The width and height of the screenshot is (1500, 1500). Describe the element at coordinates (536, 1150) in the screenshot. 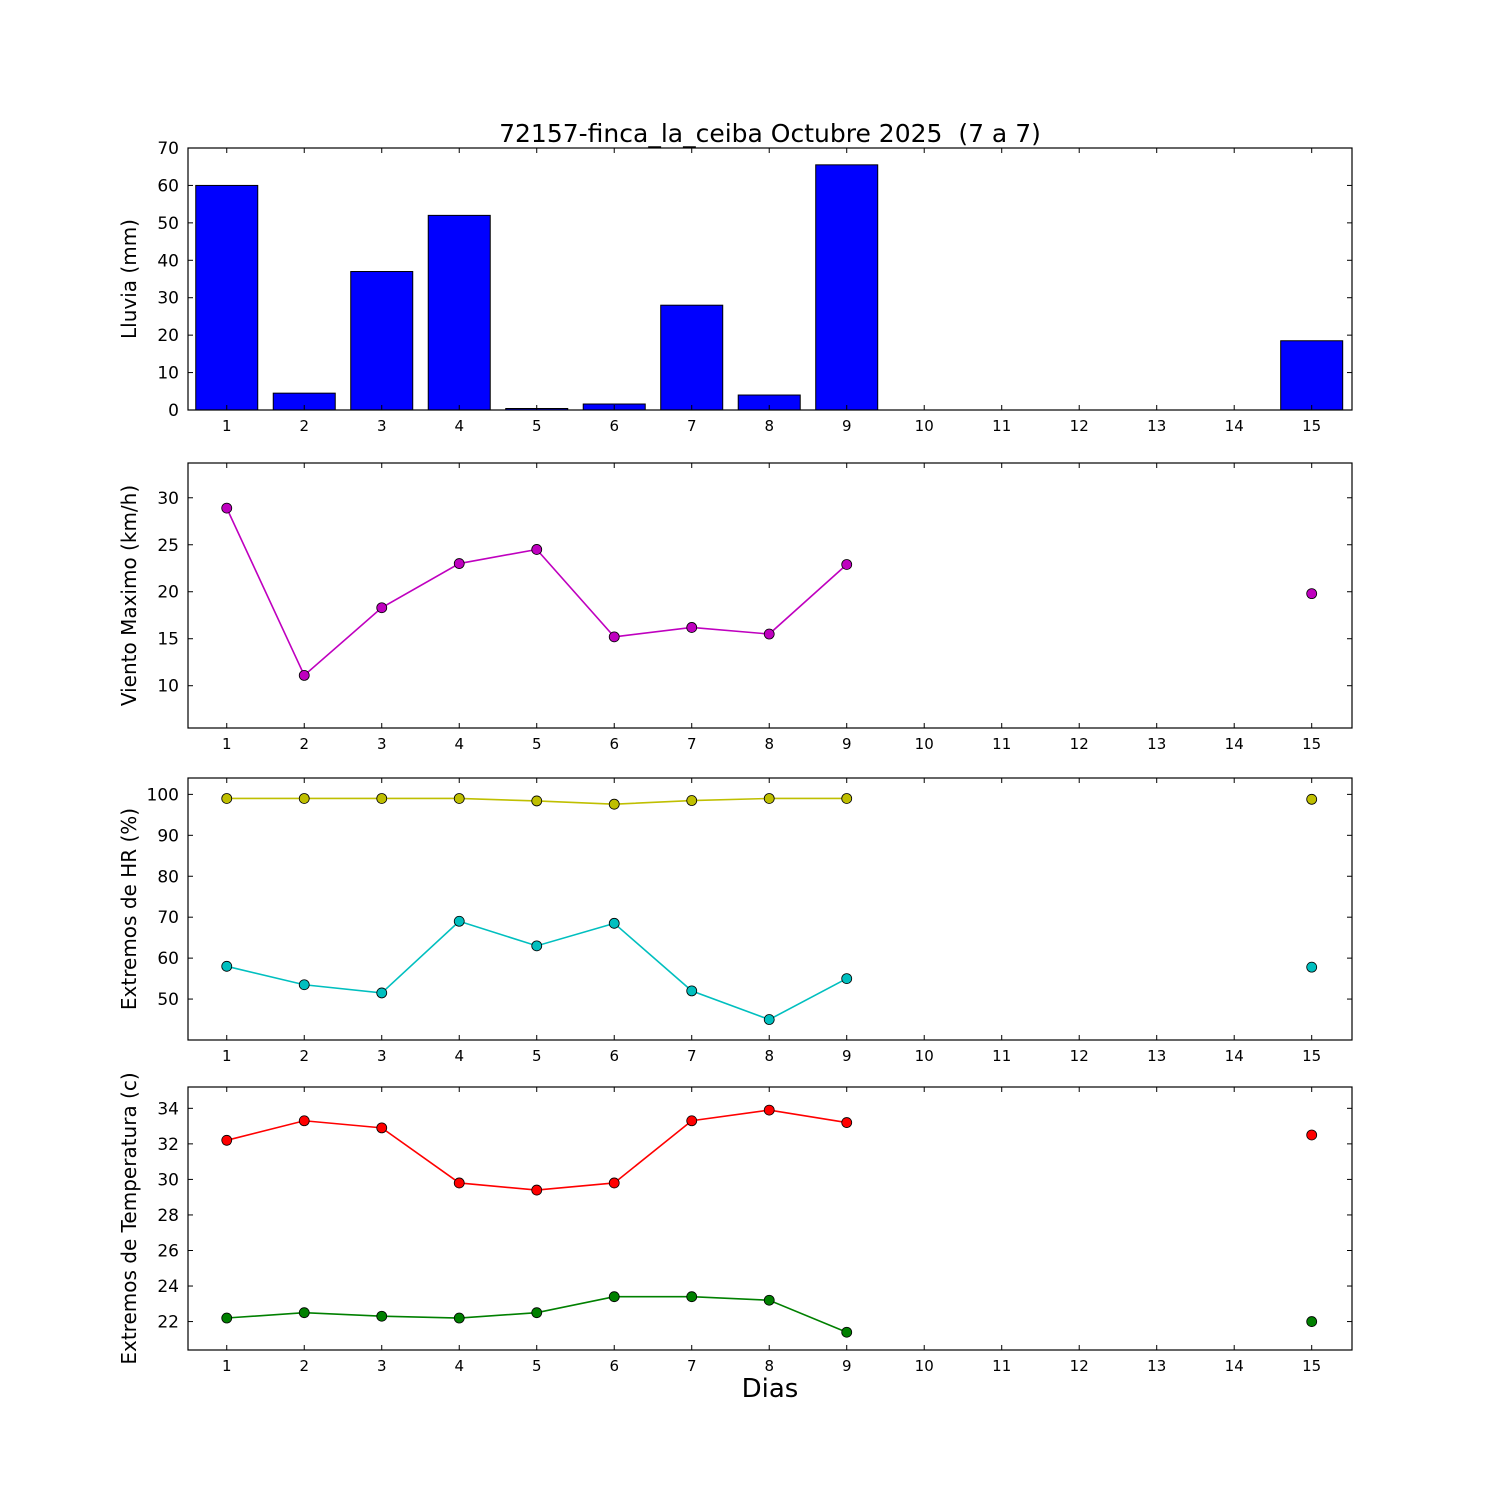

I see `series-line-temperatura-maxima` at that location.